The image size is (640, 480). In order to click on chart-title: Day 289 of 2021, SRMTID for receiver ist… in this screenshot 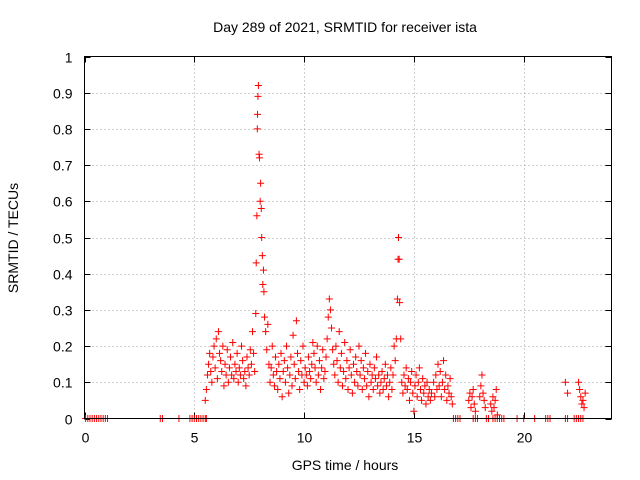, I will do `click(345, 27)`.